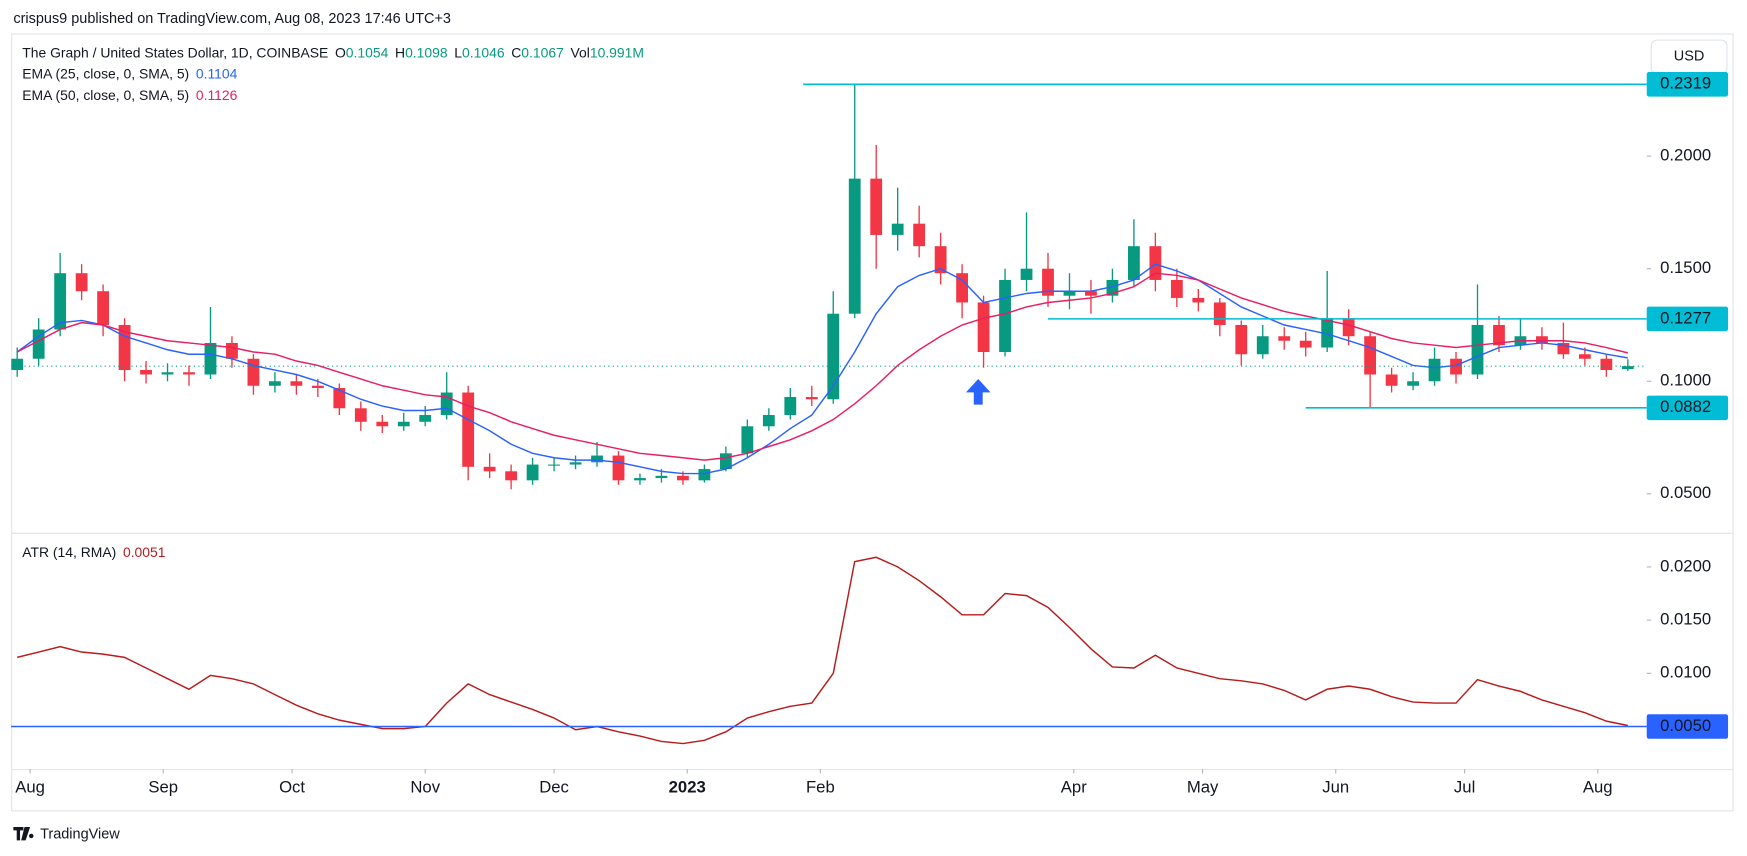 Image resolution: width=1747 pixels, height=856 pixels. I want to click on x-tick-label: Jun, so click(1335, 786).